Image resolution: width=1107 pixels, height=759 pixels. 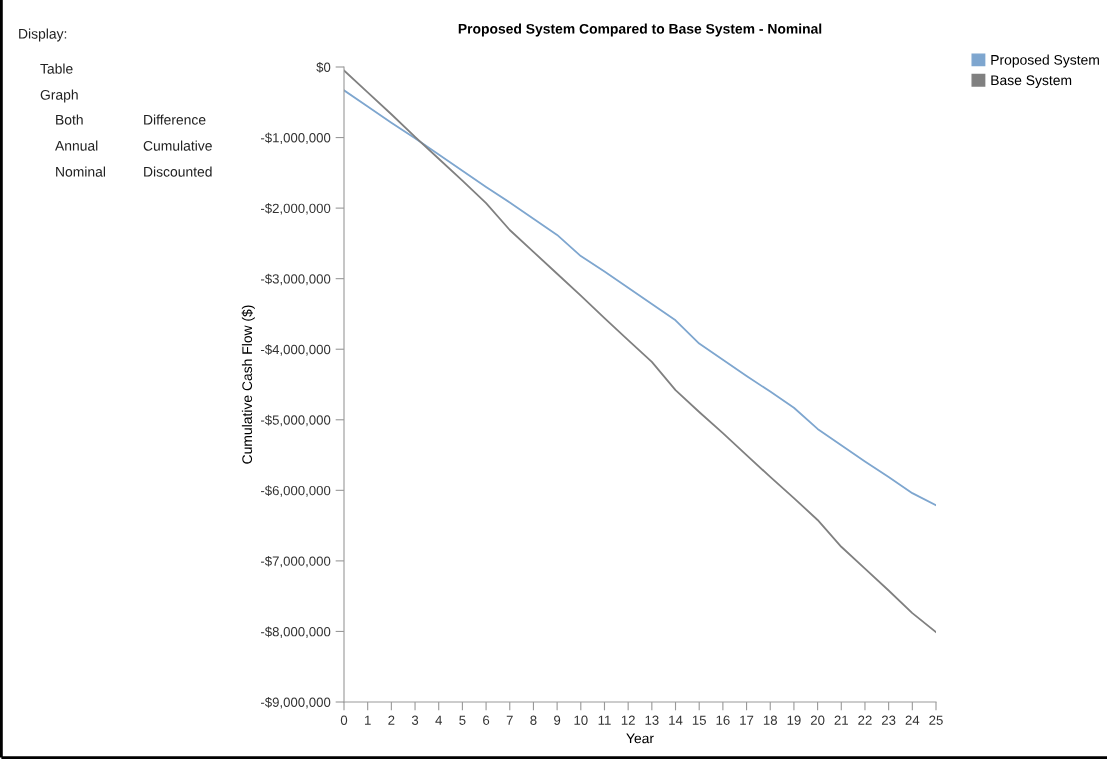 I want to click on x-tick-label: 21, so click(x=841, y=720).